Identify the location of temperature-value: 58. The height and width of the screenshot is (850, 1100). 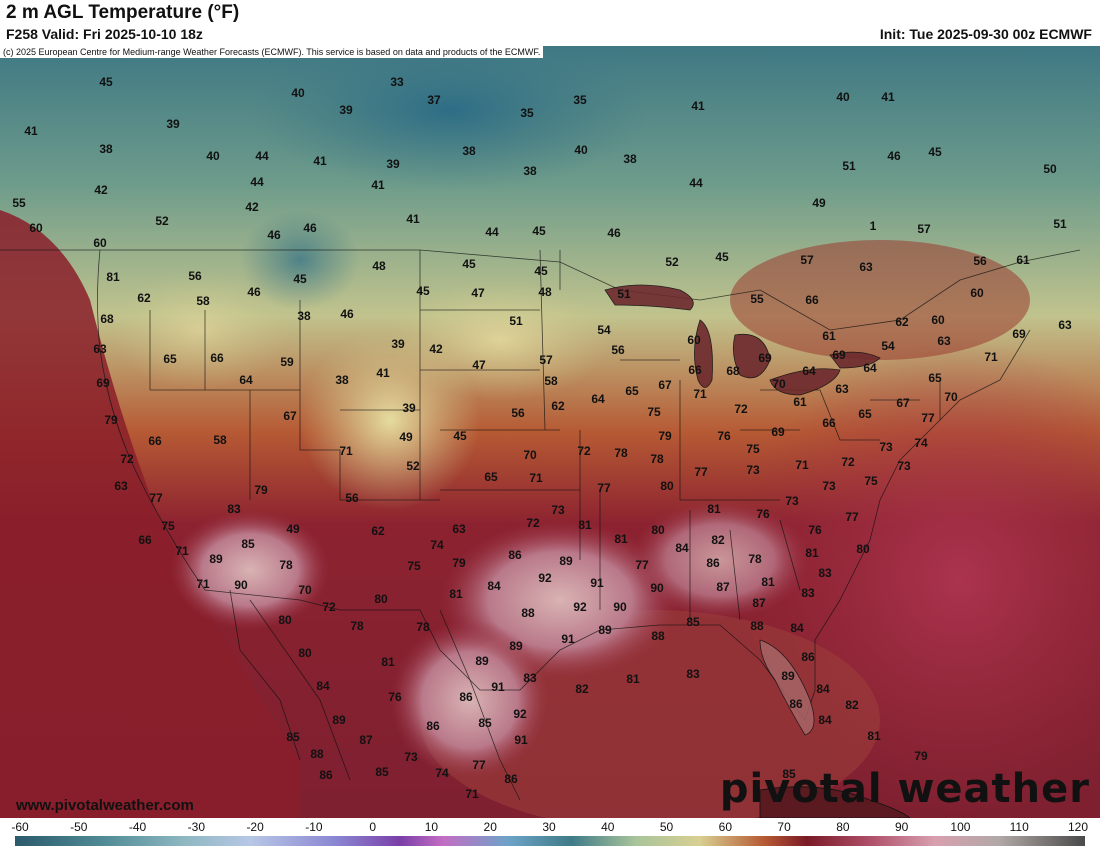
(203, 301).